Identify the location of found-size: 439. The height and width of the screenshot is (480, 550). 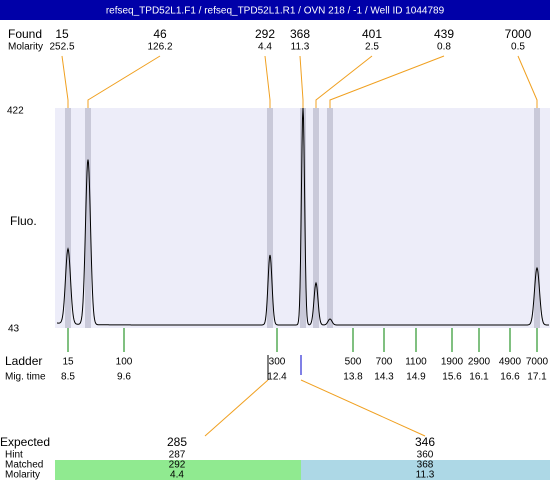
(444, 34).